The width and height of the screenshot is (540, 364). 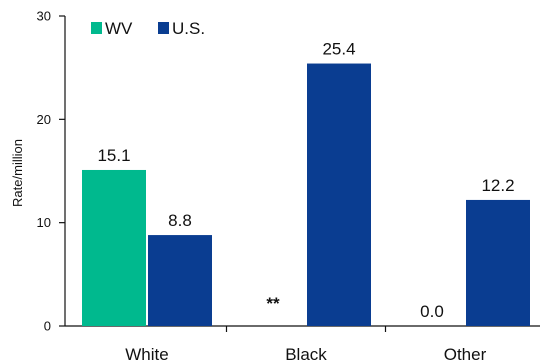 I want to click on bar-value-label: 8.8, so click(x=180, y=220).